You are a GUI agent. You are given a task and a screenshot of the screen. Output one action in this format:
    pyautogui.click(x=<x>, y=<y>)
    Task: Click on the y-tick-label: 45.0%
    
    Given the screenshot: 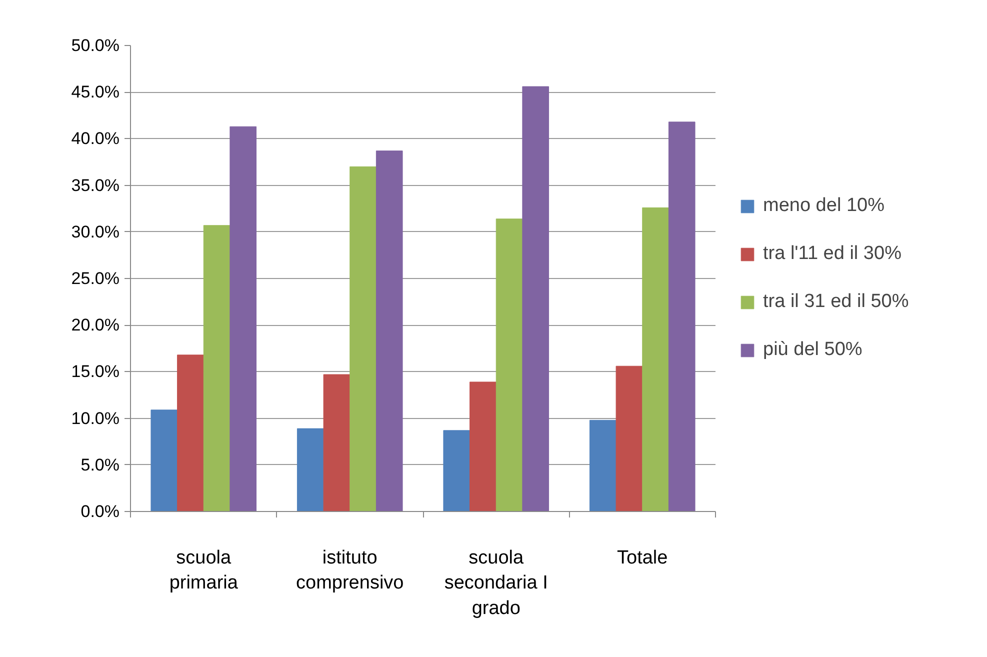 What is the action you would take?
    pyautogui.click(x=95, y=92)
    